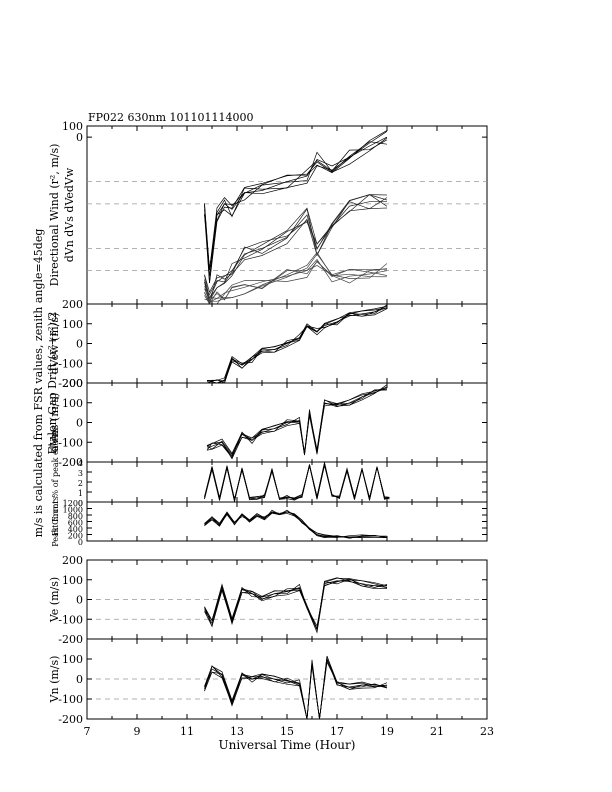  I want to click on panel-ve: 200 100 0 -100 -200 Ve (m/s), so click(268, 600).